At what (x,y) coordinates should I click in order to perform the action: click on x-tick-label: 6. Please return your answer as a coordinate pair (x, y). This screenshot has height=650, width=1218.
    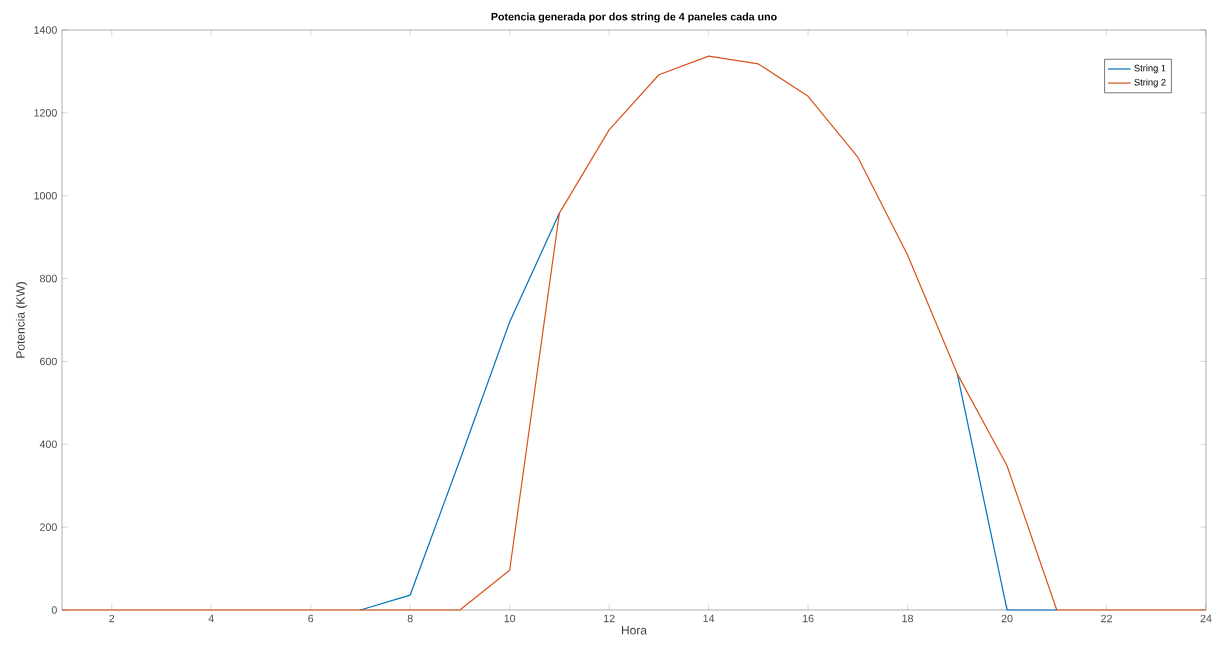
    Looking at the image, I should click on (311, 618).